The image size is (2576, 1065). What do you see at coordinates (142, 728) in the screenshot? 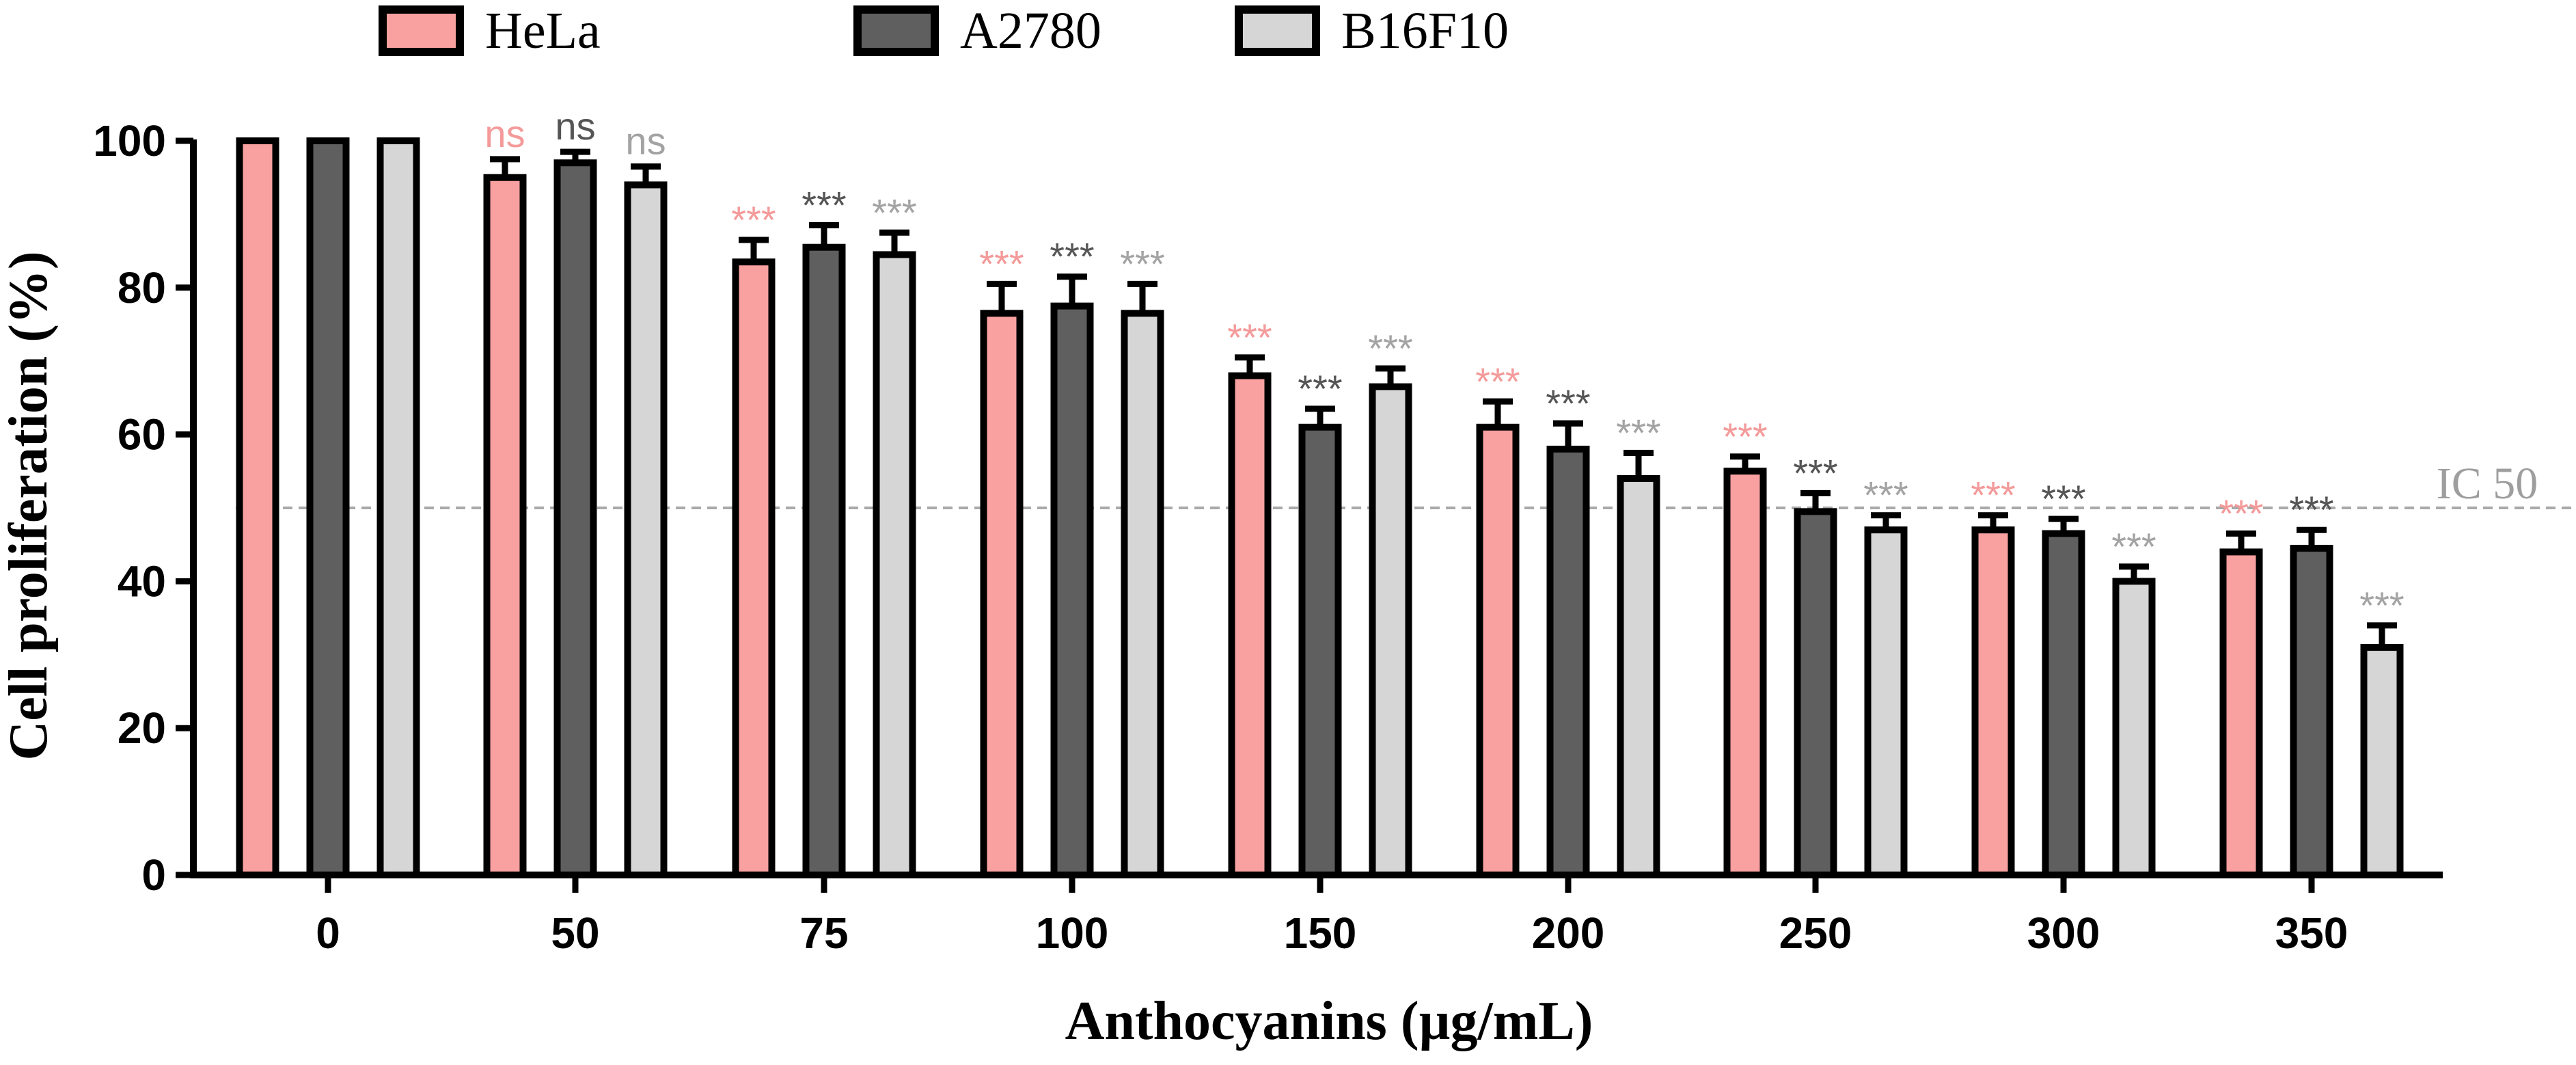
I see `y-tick-label: 20` at bounding box center [142, 728].